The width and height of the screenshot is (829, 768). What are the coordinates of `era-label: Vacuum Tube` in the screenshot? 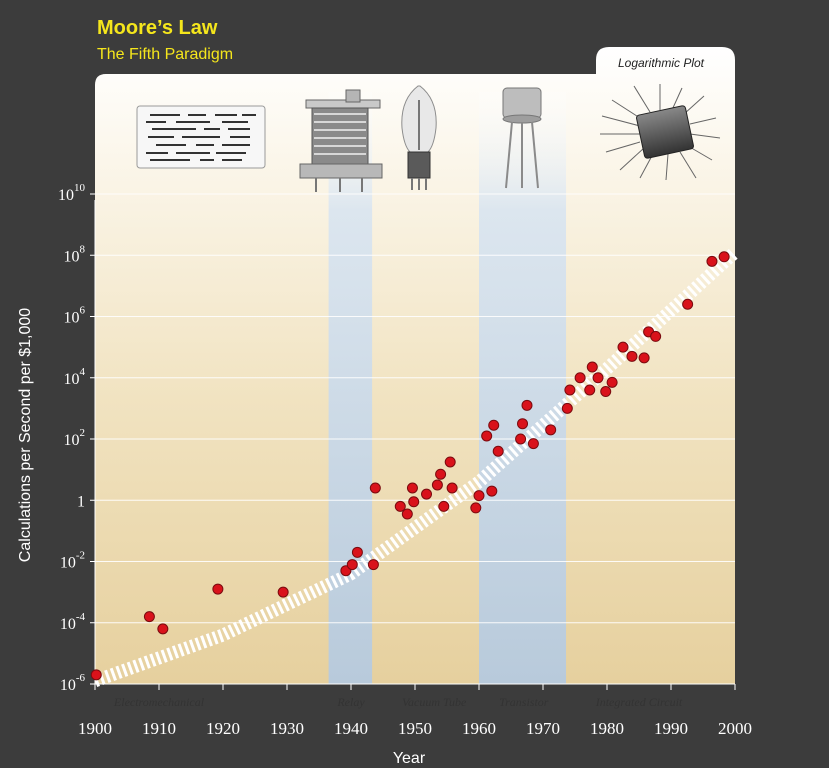 It's located at (434, 702).